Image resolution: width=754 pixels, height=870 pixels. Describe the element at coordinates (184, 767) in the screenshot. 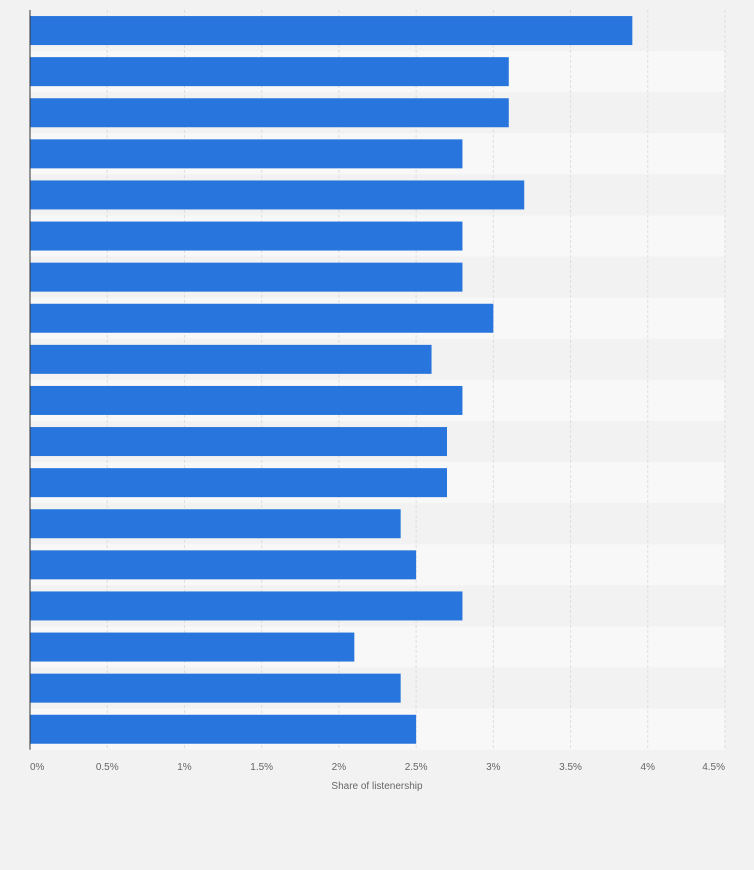

I see `x-tick-label: 1%` at that location.